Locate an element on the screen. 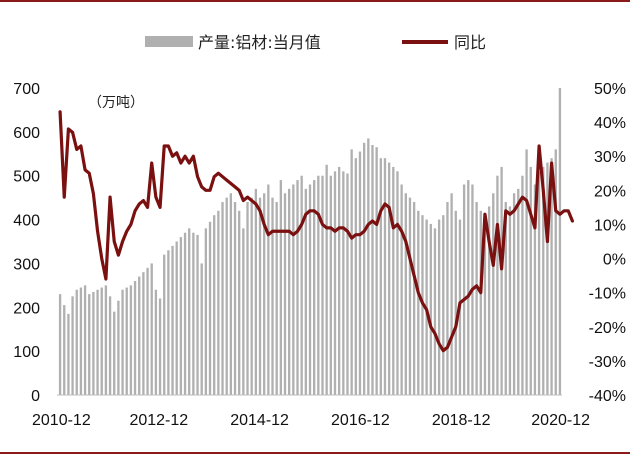 The width and height of the screenshot is (630, 454). x-tick-label: 2018-12 is located at coordinates (461, 420).